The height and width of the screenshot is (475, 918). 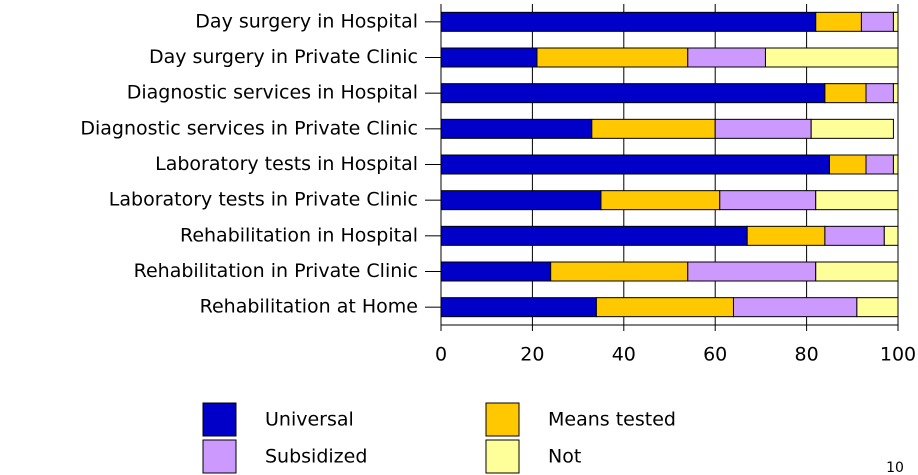 I want to click on x-tick-label: 20, so click(x=532, y=355).